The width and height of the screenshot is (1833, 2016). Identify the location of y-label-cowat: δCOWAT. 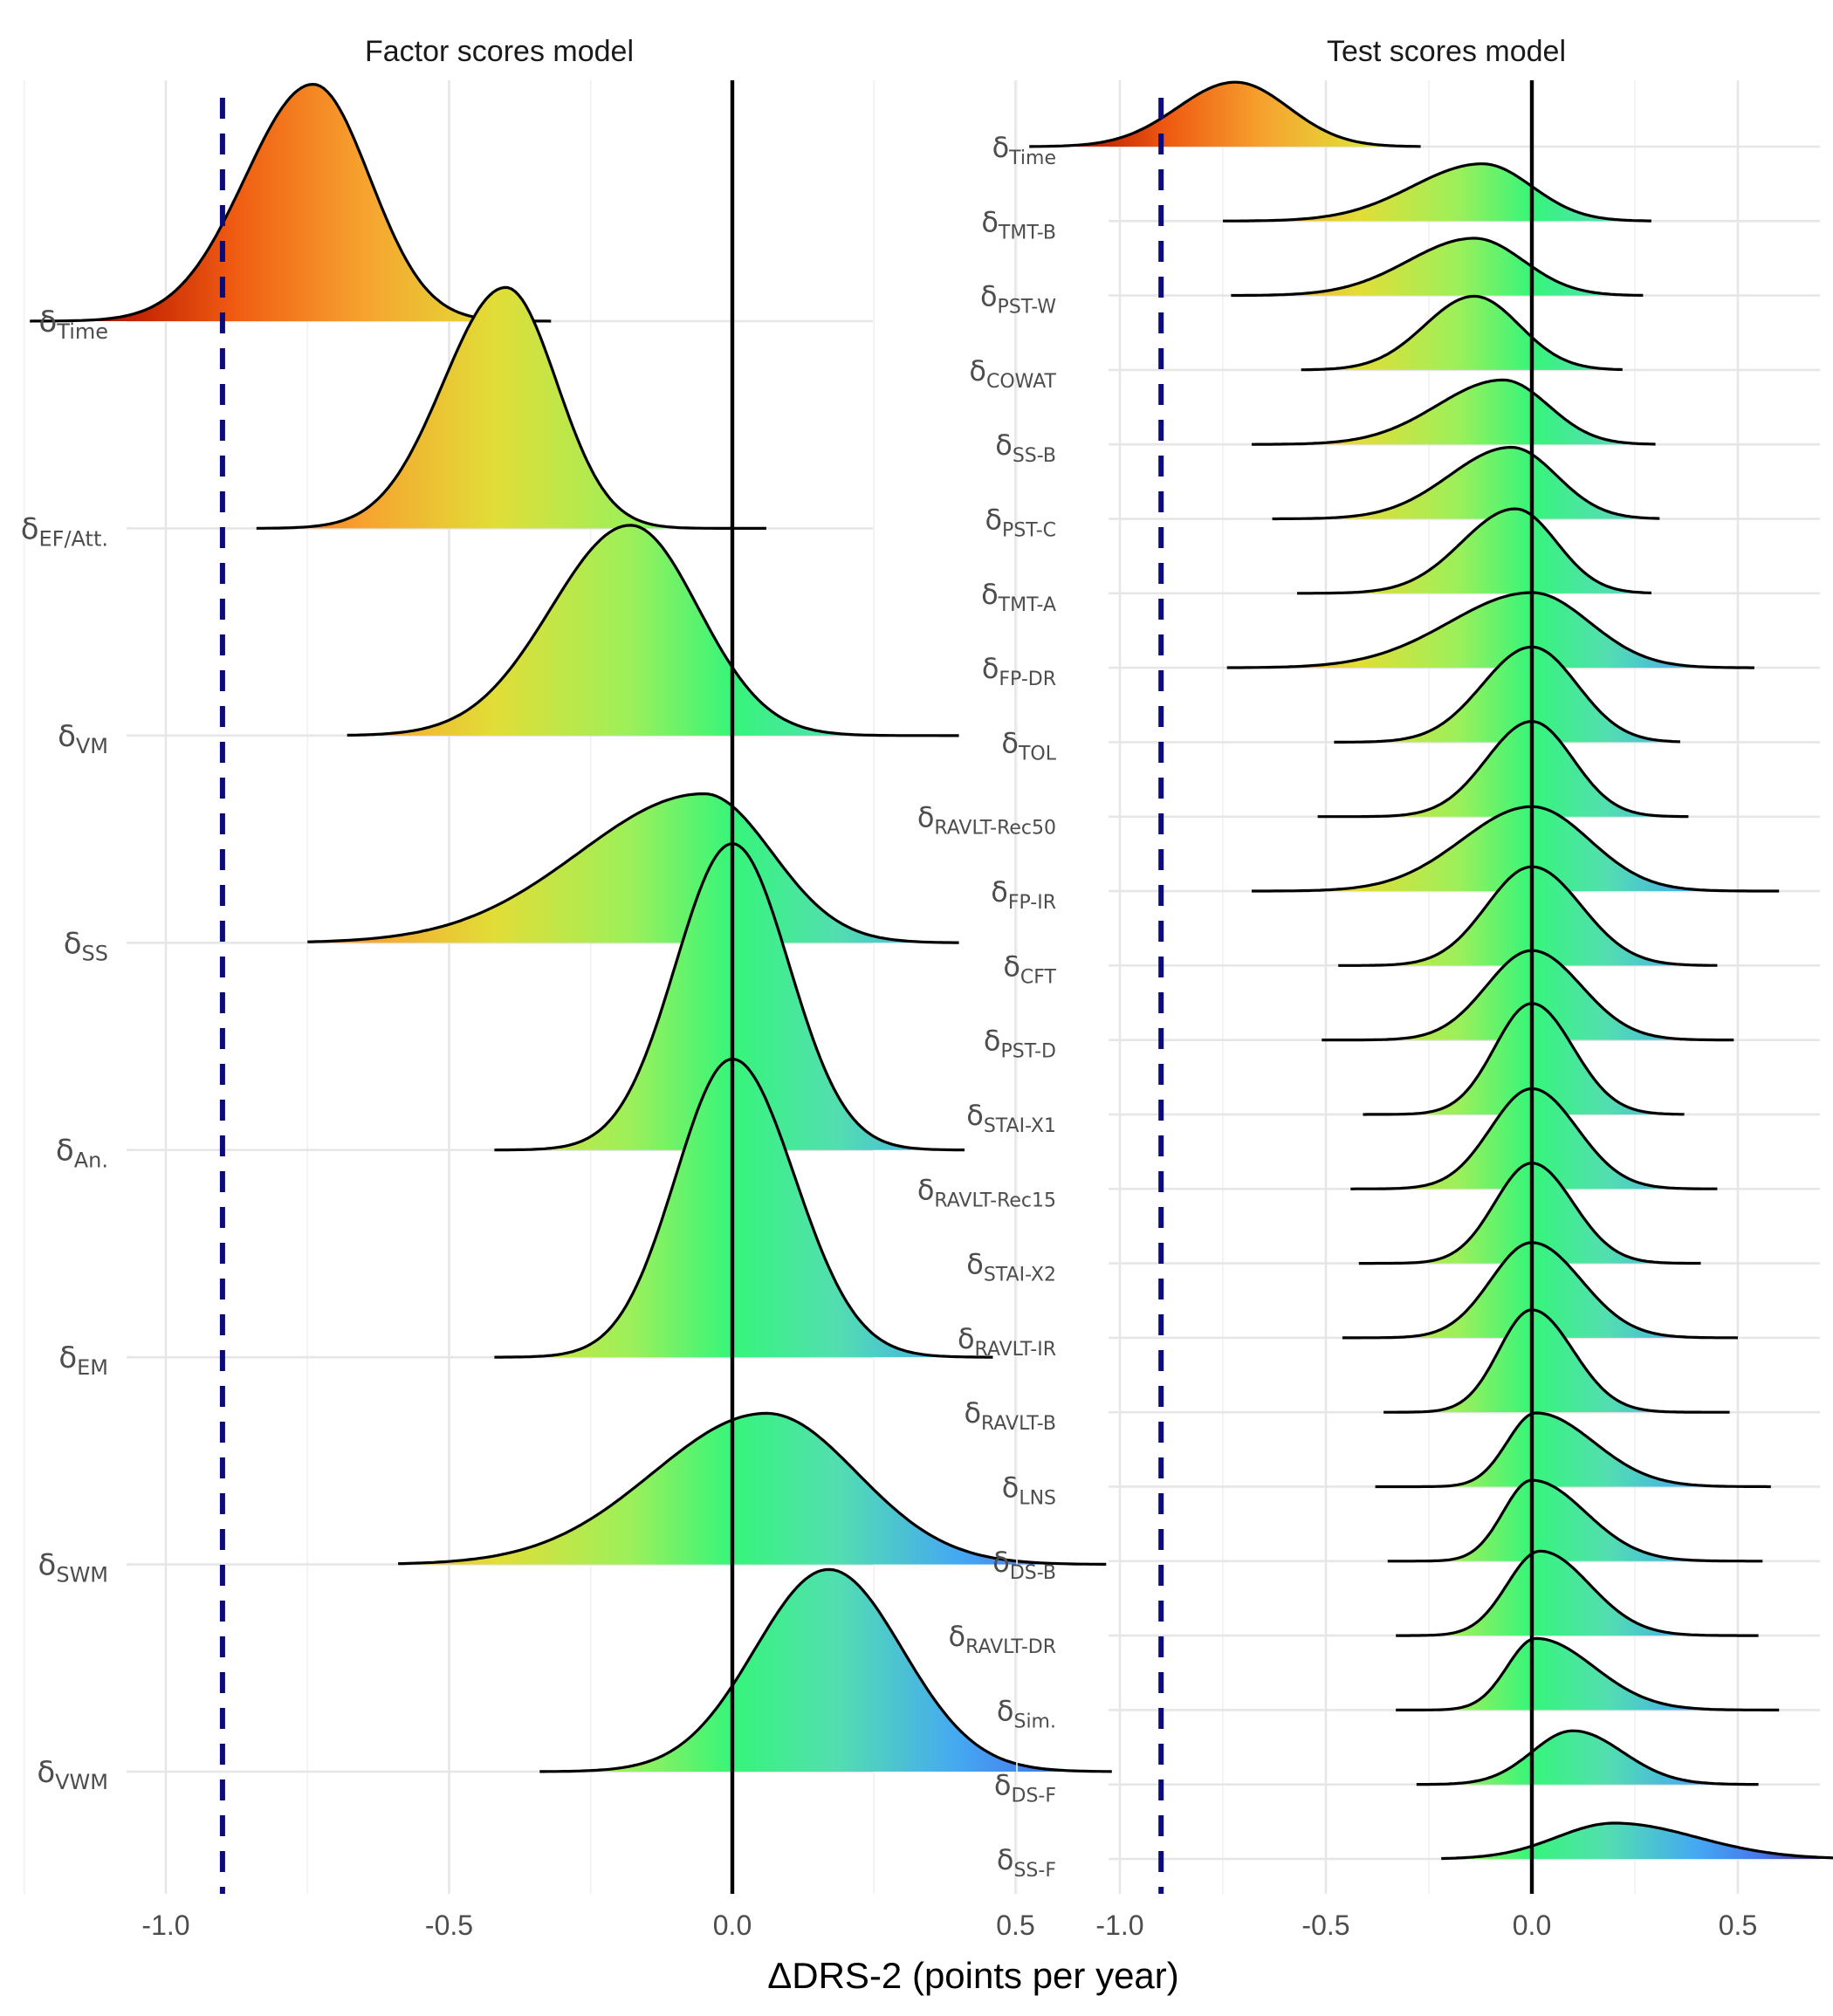
(1012, 373).